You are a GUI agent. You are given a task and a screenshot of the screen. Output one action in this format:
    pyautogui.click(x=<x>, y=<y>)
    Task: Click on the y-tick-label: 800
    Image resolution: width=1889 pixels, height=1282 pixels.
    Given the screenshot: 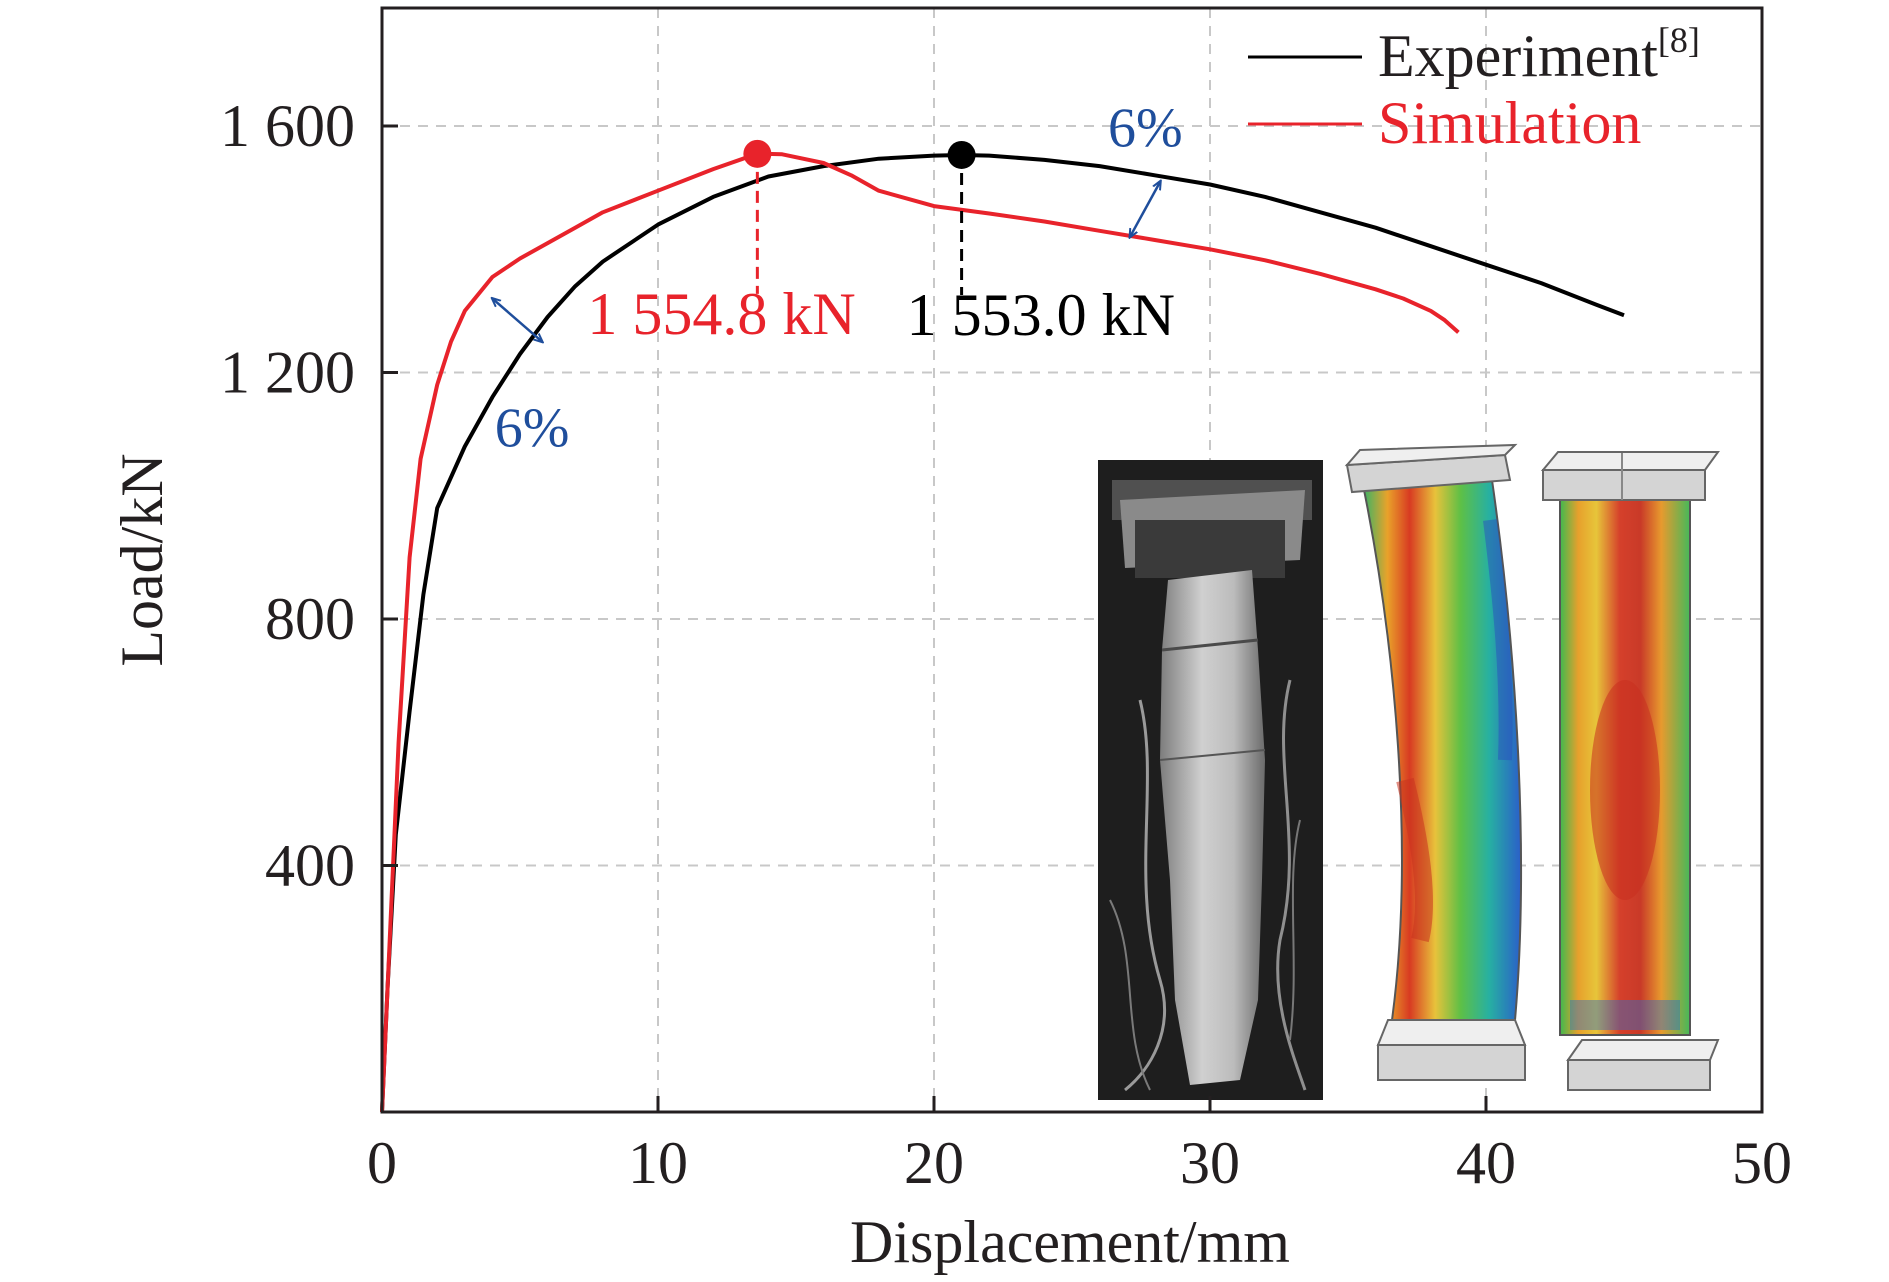 What is the action you would take?
    pyautogui.click(x=310, y=619)
    